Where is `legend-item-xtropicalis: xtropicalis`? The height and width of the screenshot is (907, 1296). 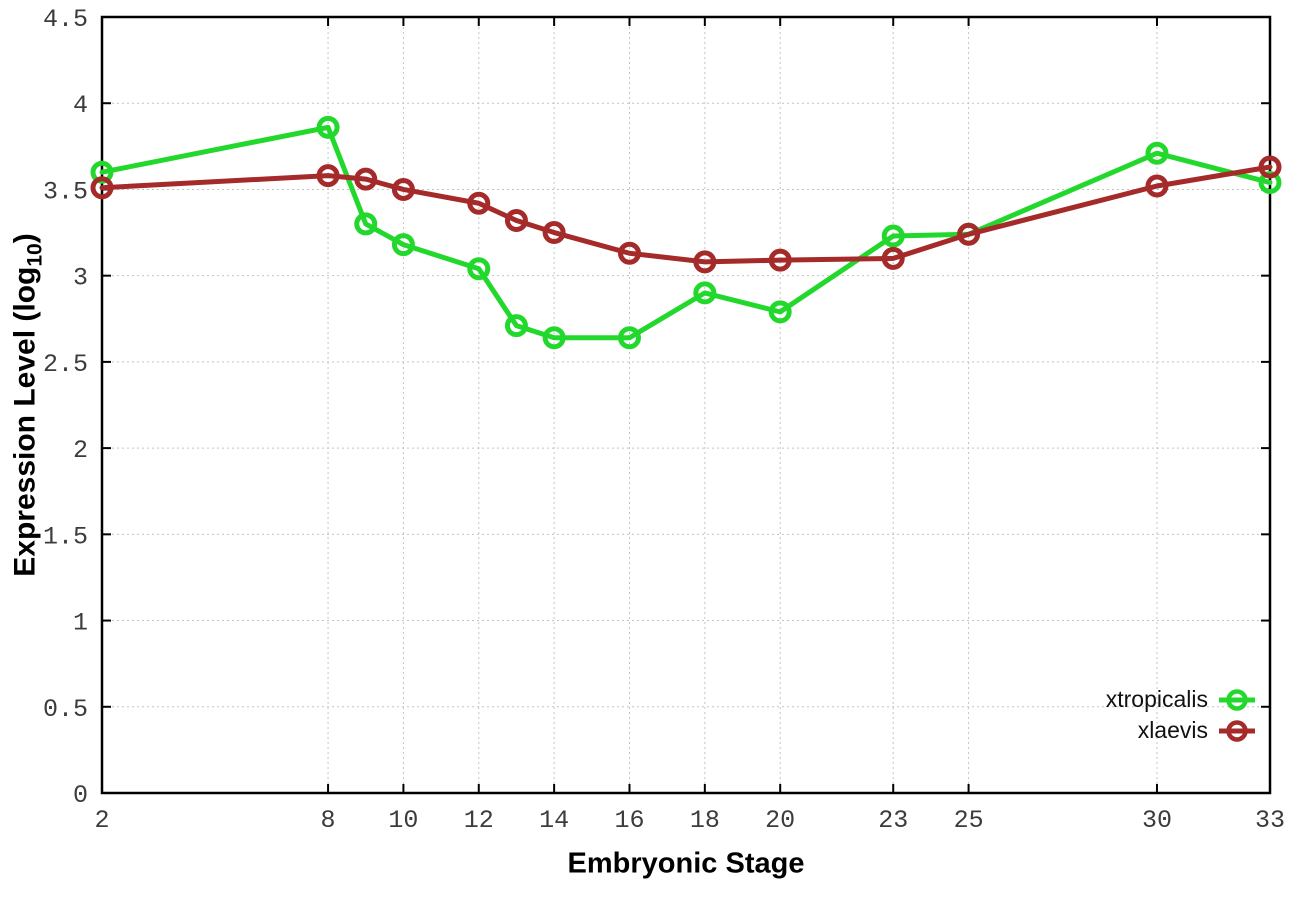
legend-item-xtropicalis: xtropicalis is located at coordinates (1181, 699).